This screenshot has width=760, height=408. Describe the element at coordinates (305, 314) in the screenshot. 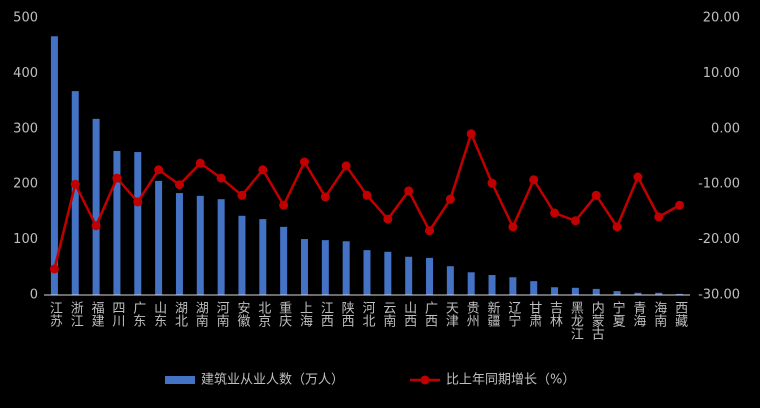

I see `x-tick-label: 上海` at that location.